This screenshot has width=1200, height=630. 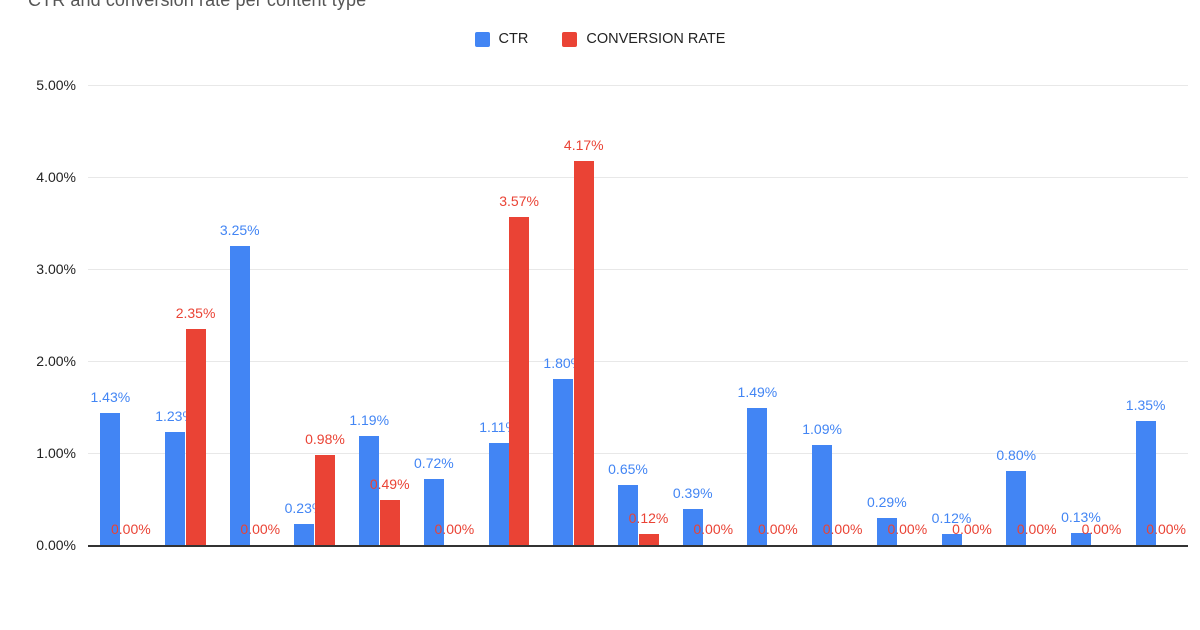 I want to click on bar-value-label: 1.43%, so click(x=110, y=397).